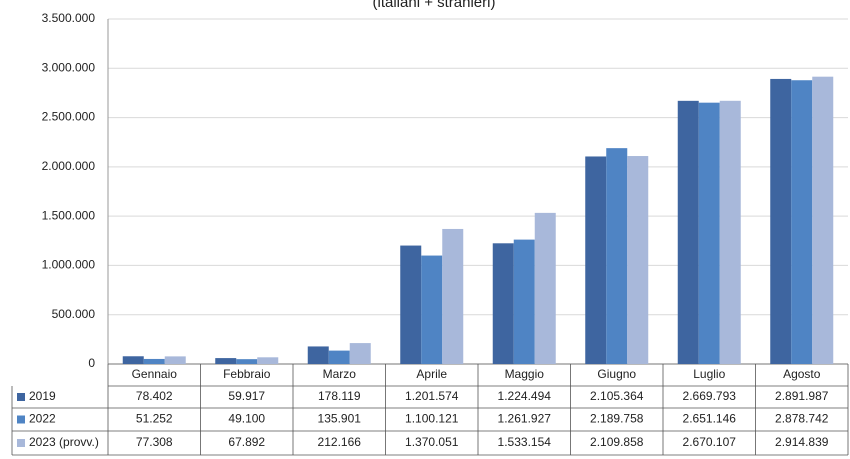 The image size is (850, 459). Describe the element at coordinates (432, 442) in the screenshot. I see `table-value: 1.370.051` at that location.